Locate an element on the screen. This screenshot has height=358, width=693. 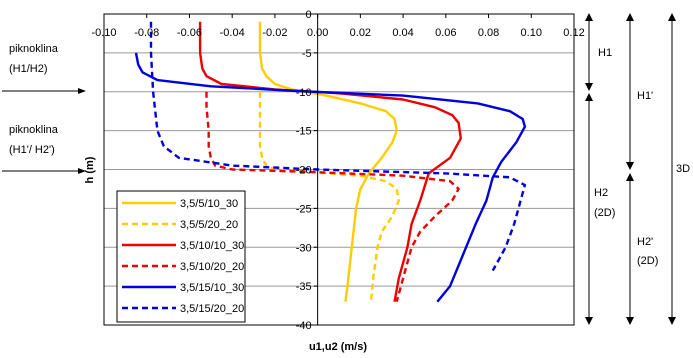
label-h2p-sub: (2D) is located at coordinates (647, 261).